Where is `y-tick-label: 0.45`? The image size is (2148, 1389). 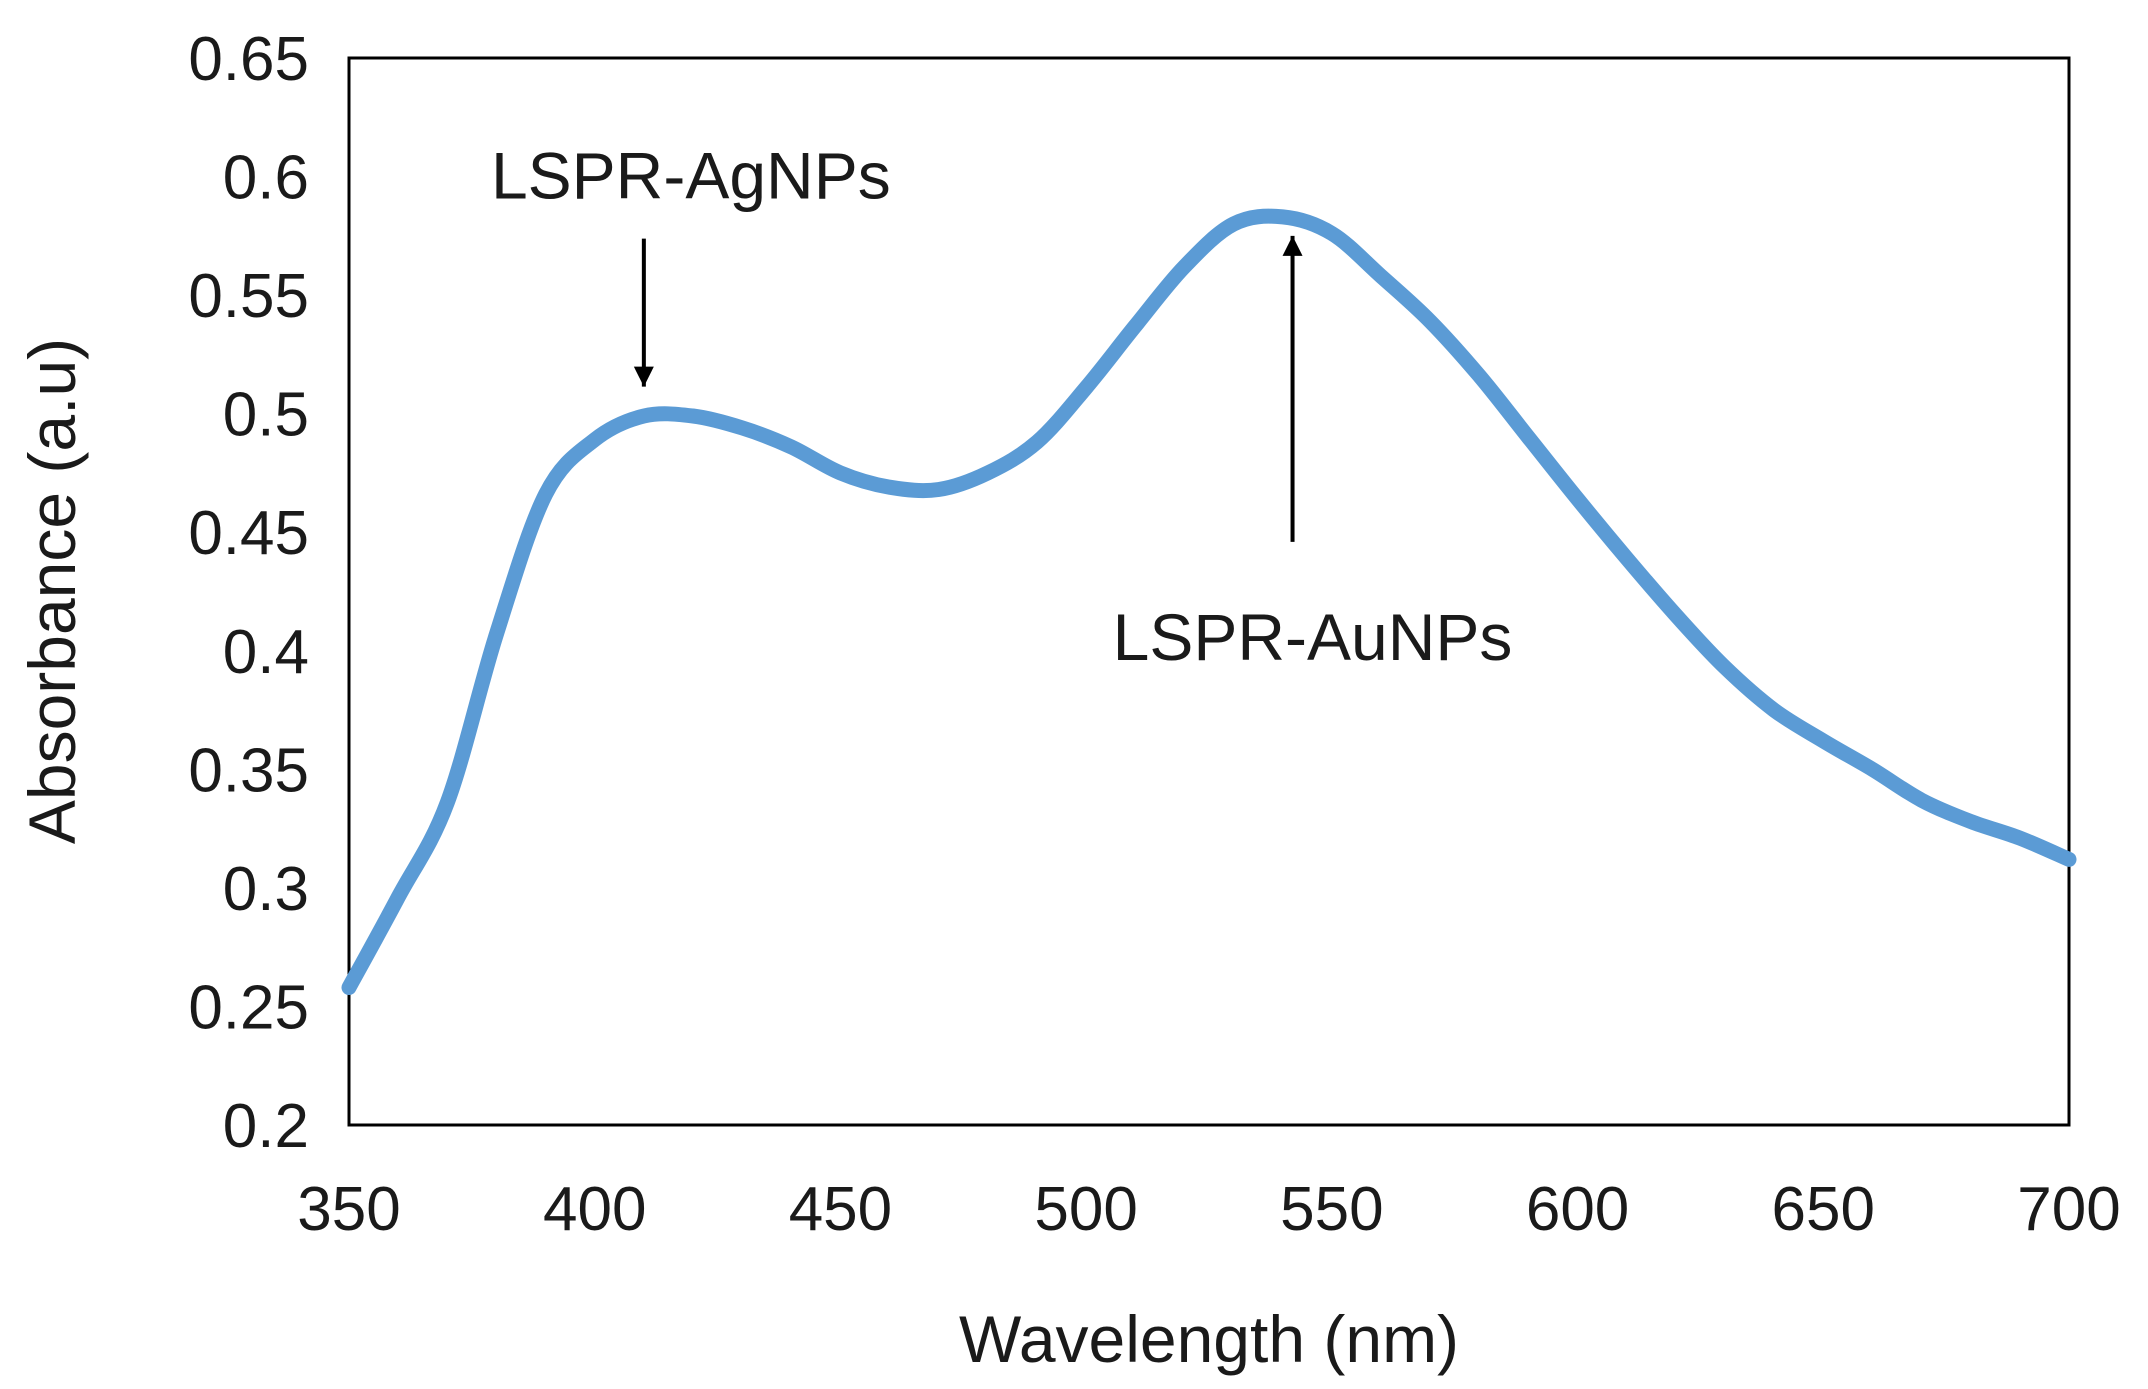
y-tick-label: 0.45 is located at coordinates (248, 533).